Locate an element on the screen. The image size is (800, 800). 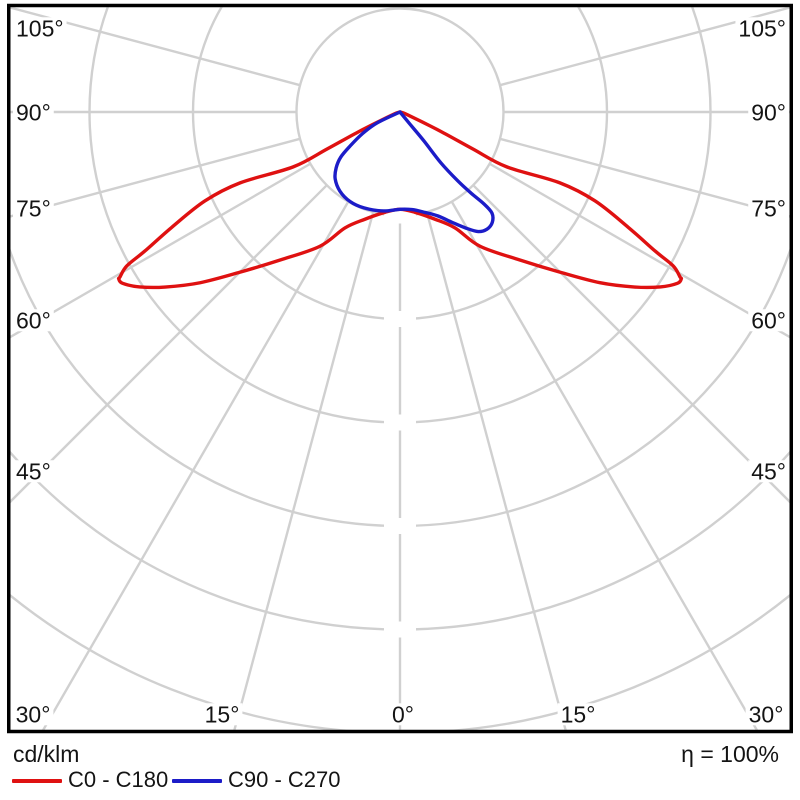
efficiency-label: η = 100% is located at coordinates (730, 754).